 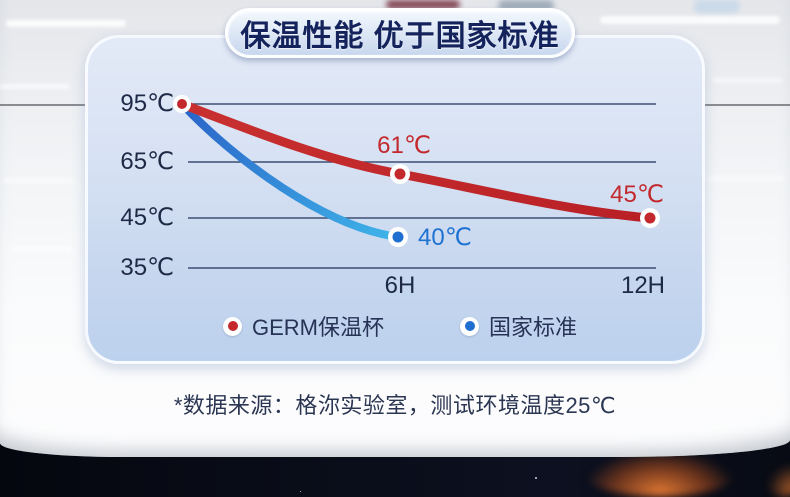 What do you see at coordinates (147, 103) in the screenshot?
I see `y-tick-95: 95℃` at bounding box center [147, 103].